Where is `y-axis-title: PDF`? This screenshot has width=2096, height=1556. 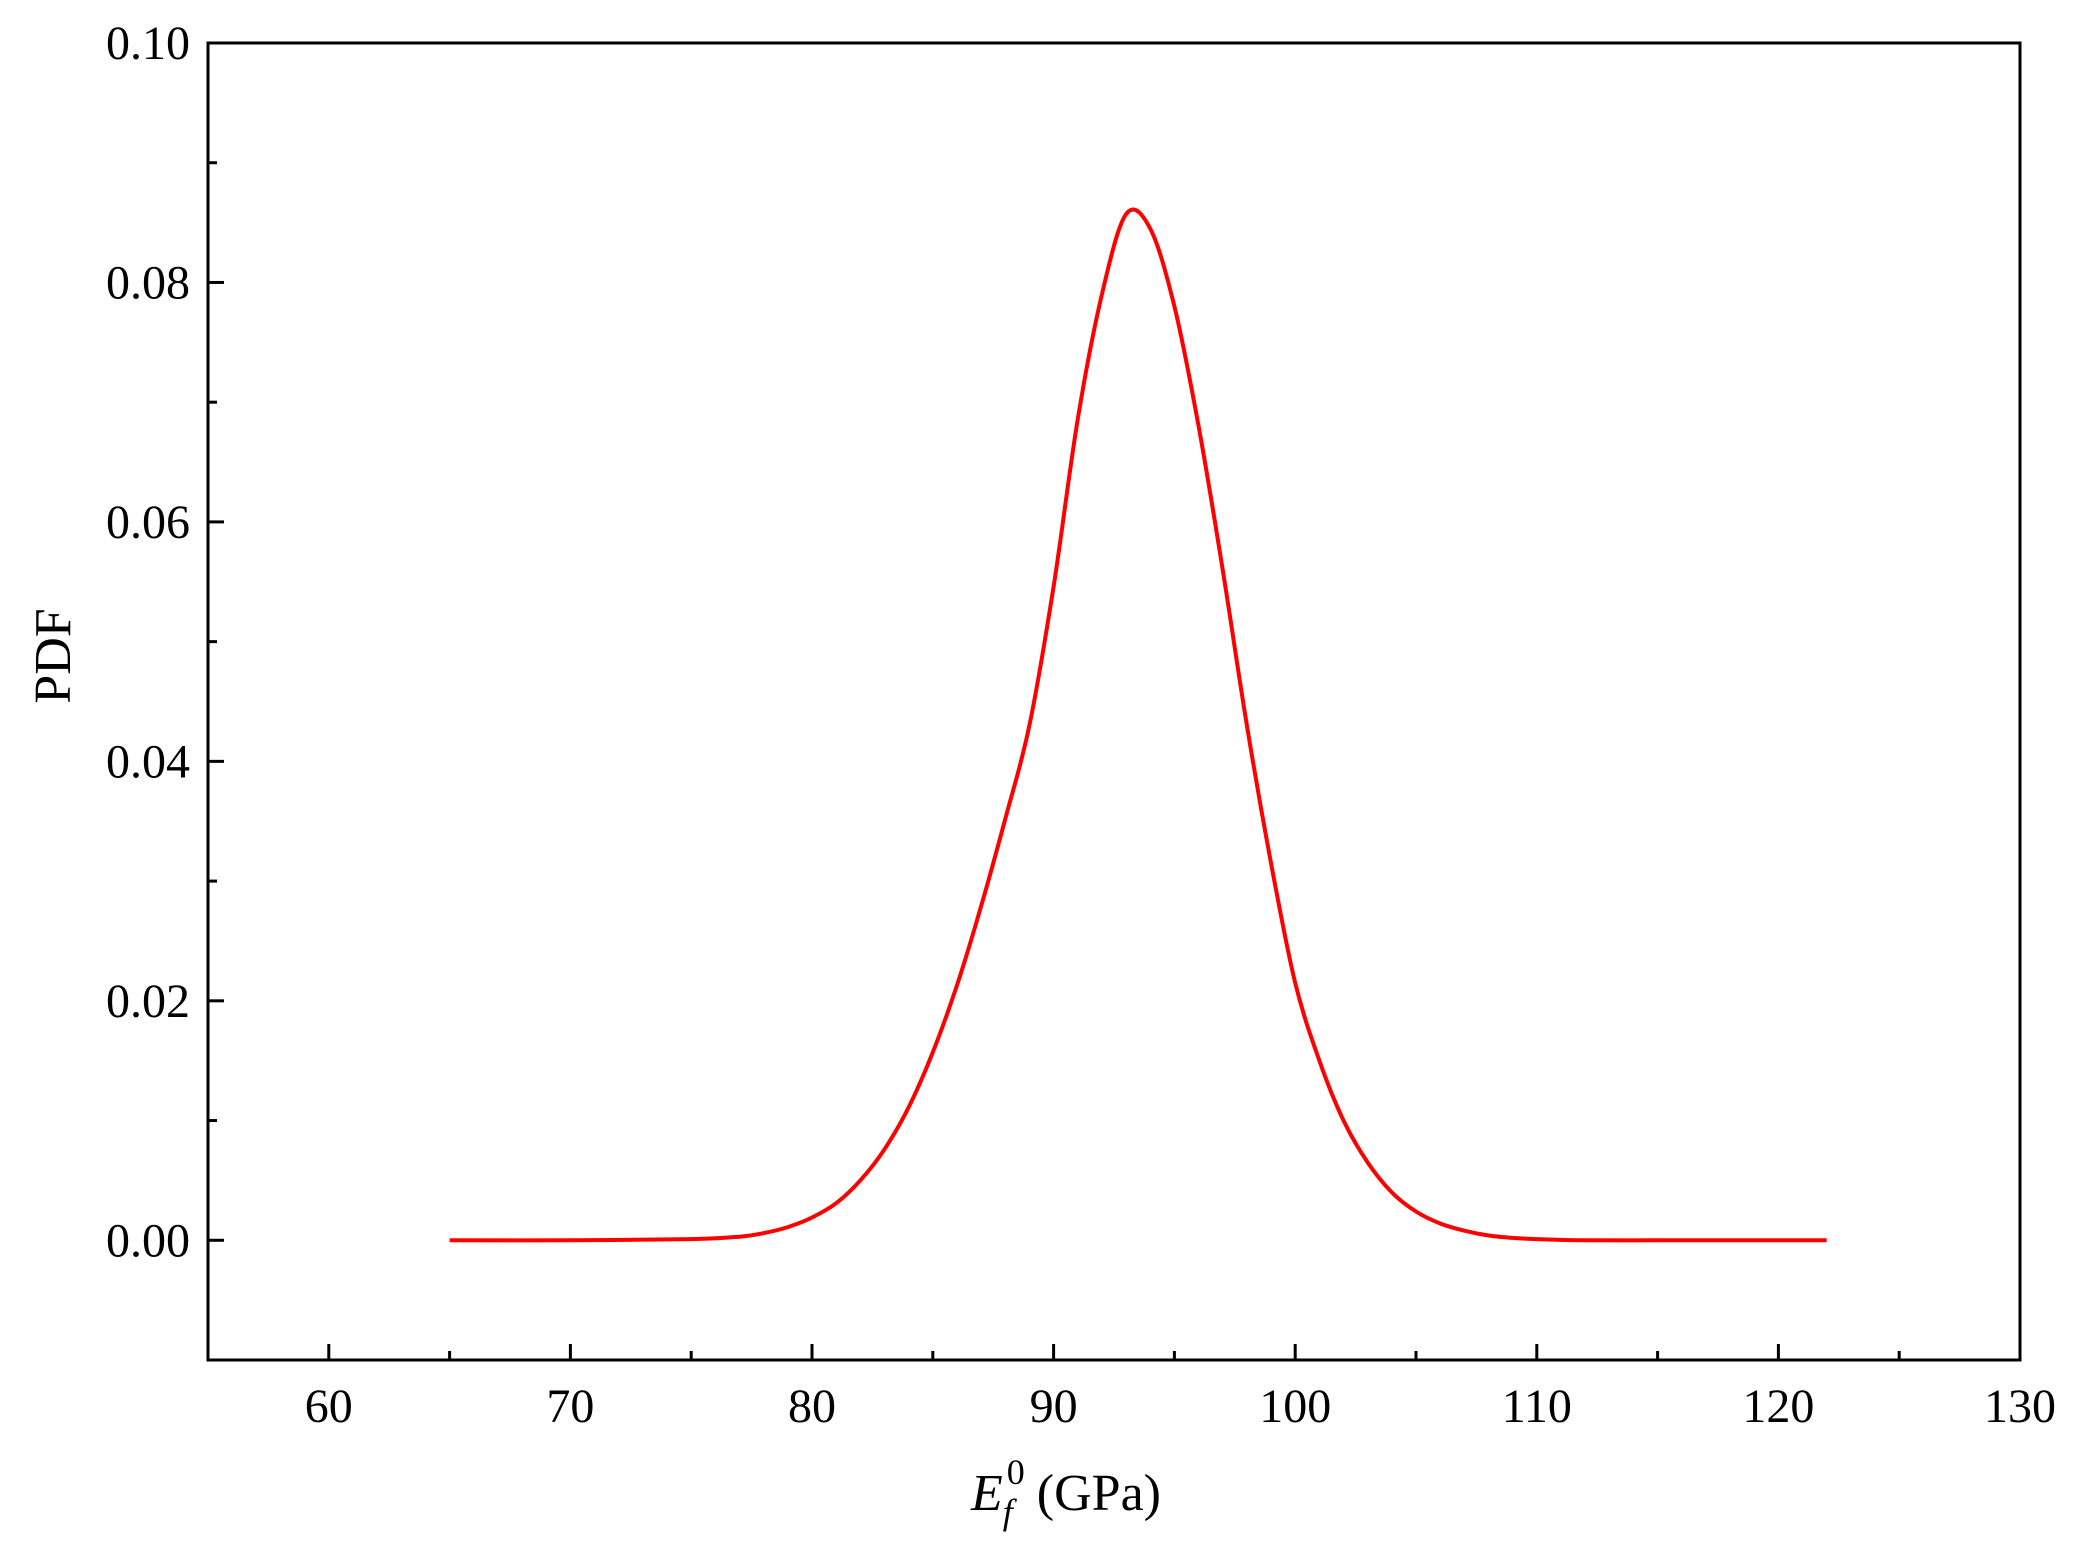 y-axis-title: PDF is located at coordinates (53, 655).